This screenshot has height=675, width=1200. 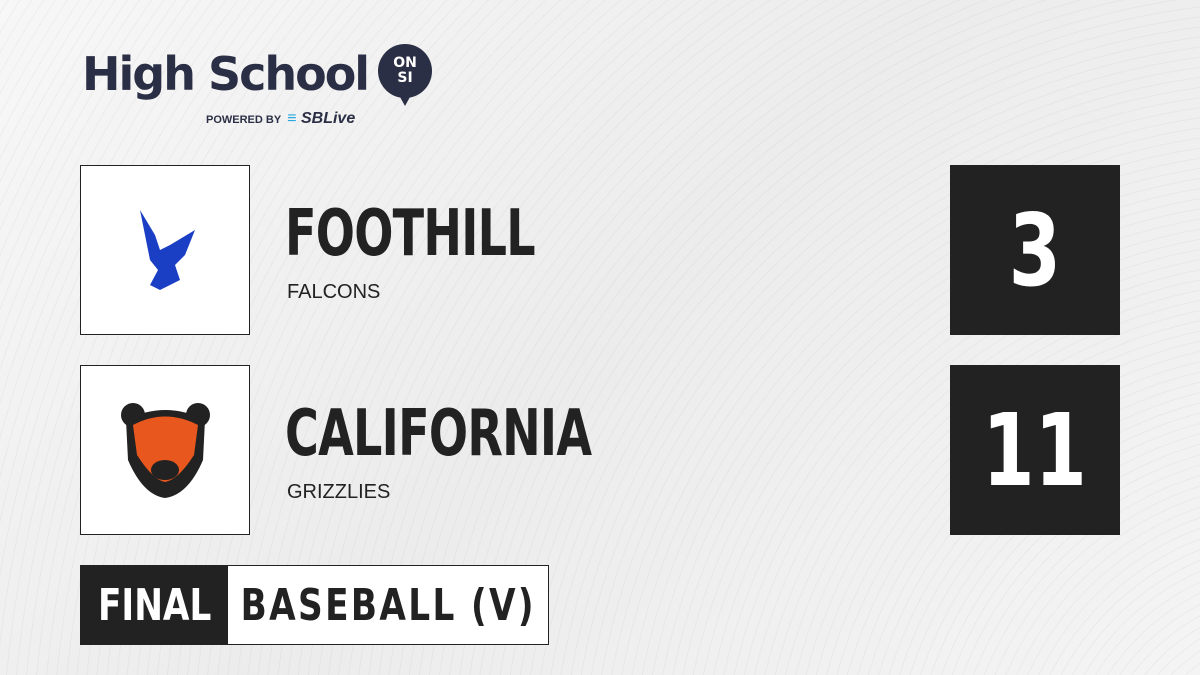 I want to click on team-logo-foothill, so click(x=165, y=250).